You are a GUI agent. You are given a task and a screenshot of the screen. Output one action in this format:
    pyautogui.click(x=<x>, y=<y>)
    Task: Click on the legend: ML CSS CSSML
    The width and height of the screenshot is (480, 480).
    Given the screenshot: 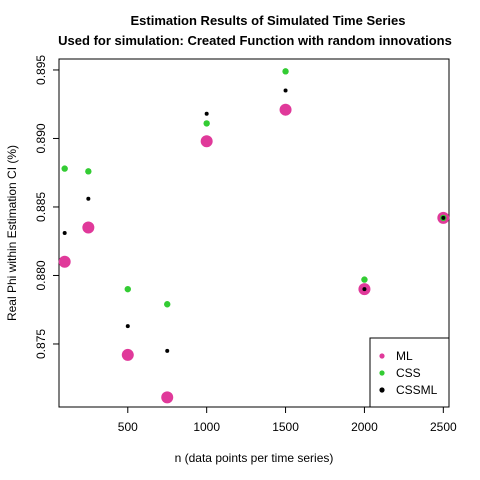 What is the action you would take?
    pyautogui.click(x=409, y=372)
    